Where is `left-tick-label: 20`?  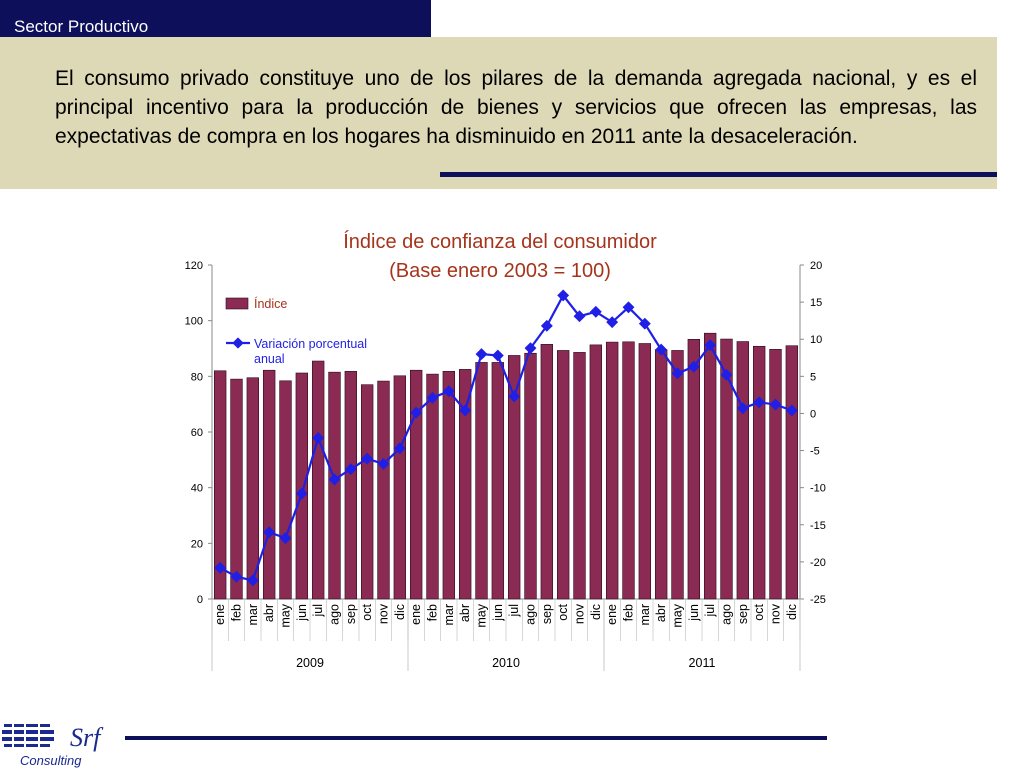
left-tick-label: 20 is located at coordinates (197, 544).